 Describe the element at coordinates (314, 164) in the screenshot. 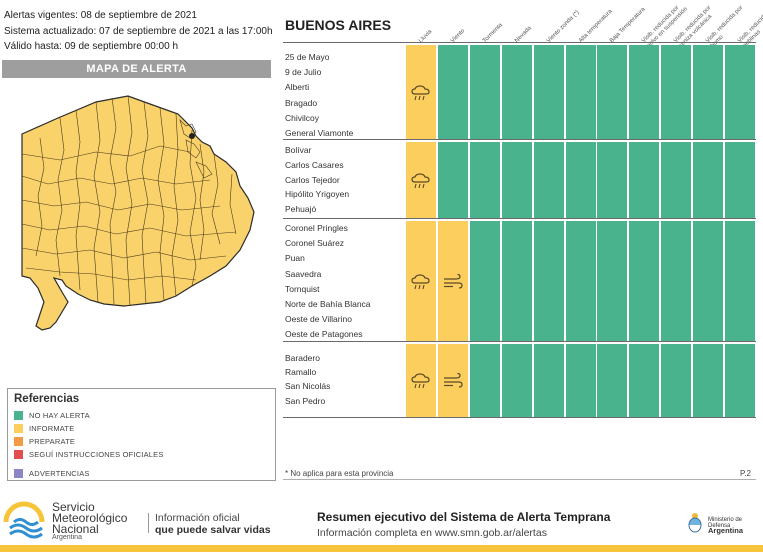

I see `department-name: Carlos Casares` at that location.